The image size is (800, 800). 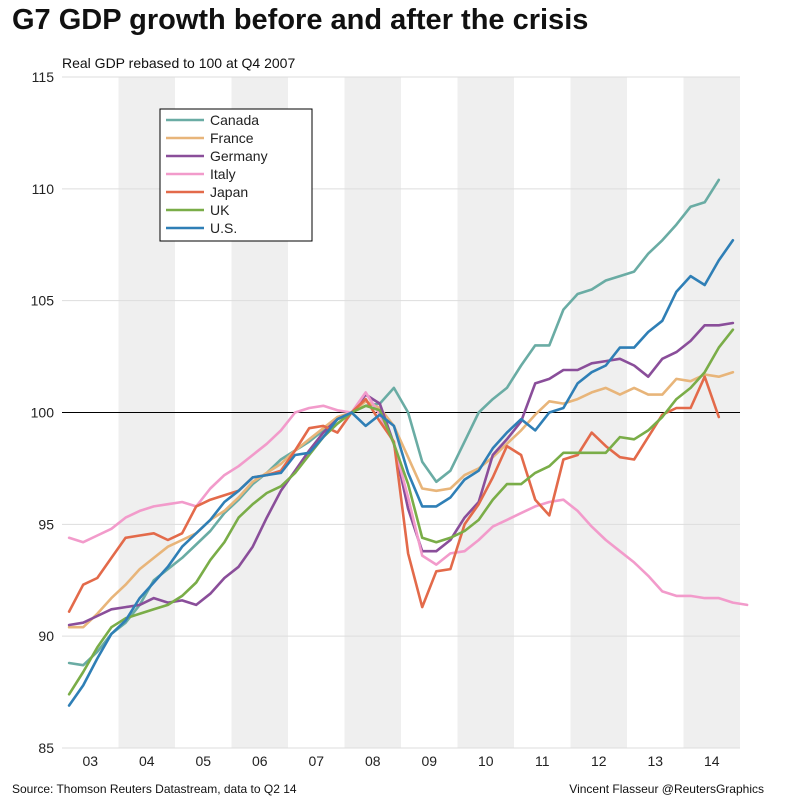 What do you see at coordinates (666, 789) in the screenshot?
I see `credit-note: Vincent Flasseur @ReutersGraphics` at bounding box center [666, 789].